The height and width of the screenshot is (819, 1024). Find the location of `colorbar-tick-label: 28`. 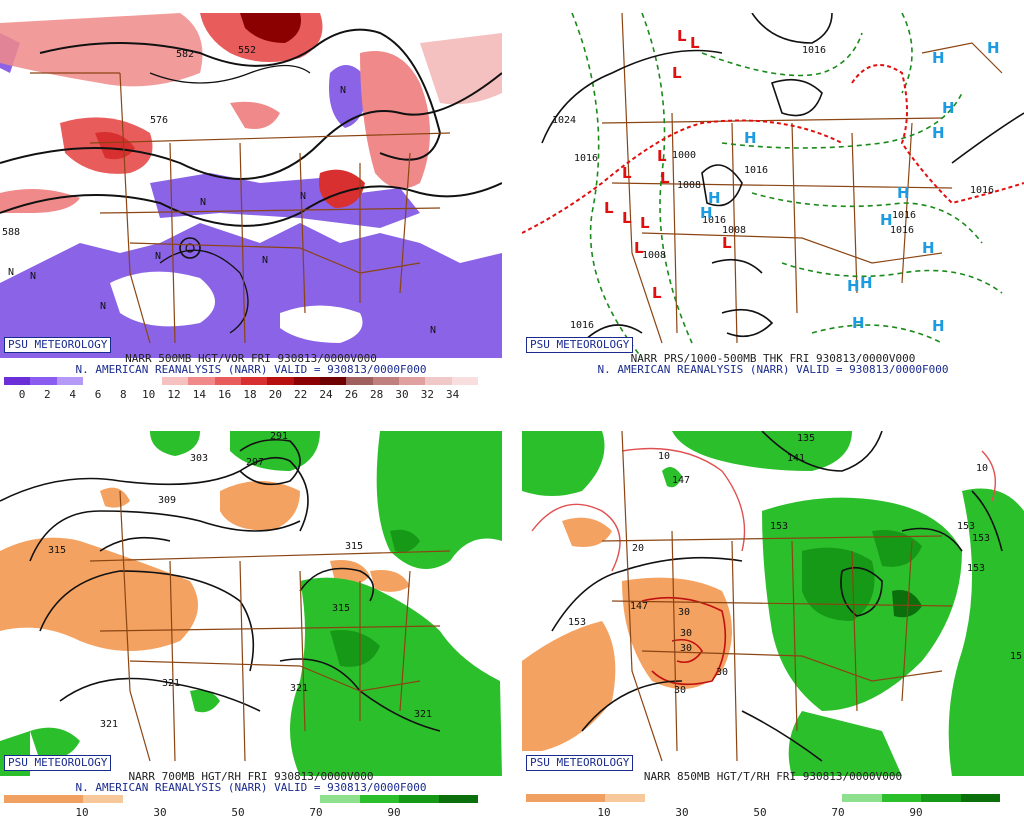

colorbar-tick-label: 28 is located at coordinates (377, 394).